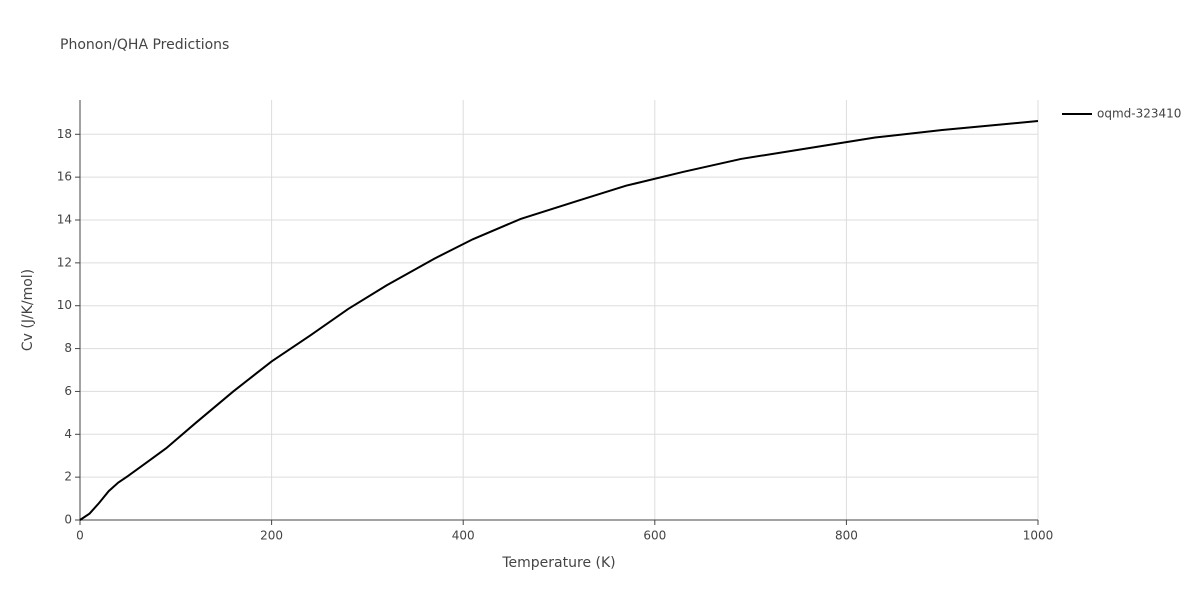 Image resolution: width=1200 pixels, height=600 pixels. What do you see at coordinates (463, 536) in the screenshot?
I see `x-tick-label: 400` at bounding box center [463, 536].